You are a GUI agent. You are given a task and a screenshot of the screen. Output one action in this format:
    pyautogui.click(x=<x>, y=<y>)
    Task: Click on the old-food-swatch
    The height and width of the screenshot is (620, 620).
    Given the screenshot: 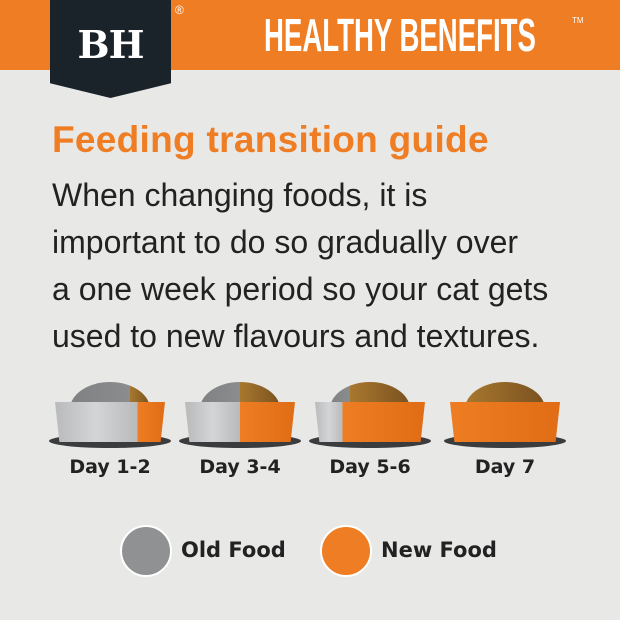 What is the action you would take?
    pyautogui.click(x=146, y=551)
    